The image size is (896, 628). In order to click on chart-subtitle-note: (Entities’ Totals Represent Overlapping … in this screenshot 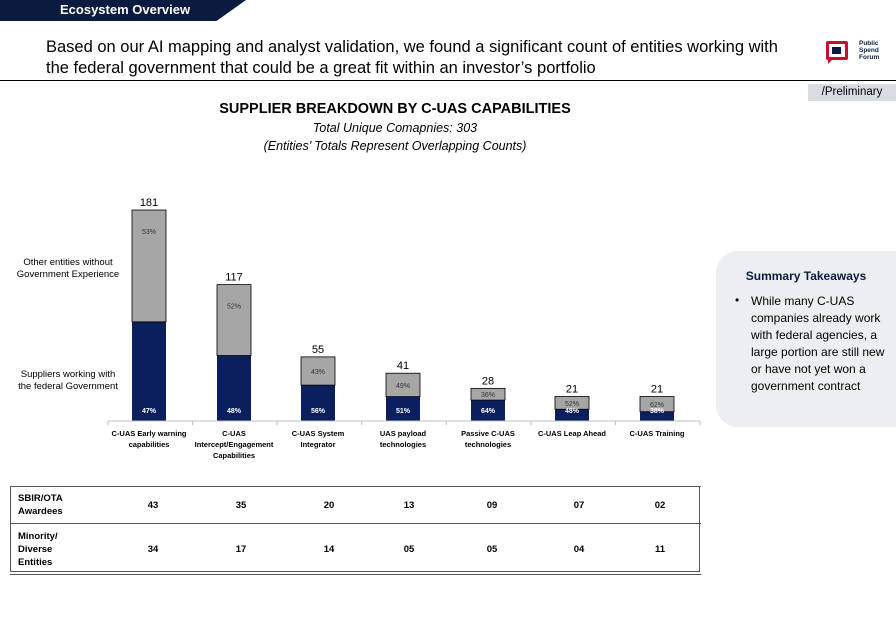, I will do `click(395, 146)`.